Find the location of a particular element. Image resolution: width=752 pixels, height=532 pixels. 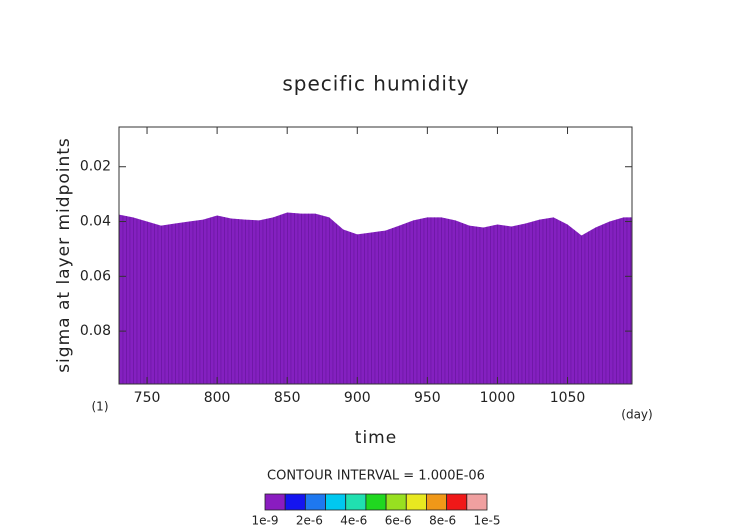

colorbar-label: 1e-9 is located at coordinates (265, 521).